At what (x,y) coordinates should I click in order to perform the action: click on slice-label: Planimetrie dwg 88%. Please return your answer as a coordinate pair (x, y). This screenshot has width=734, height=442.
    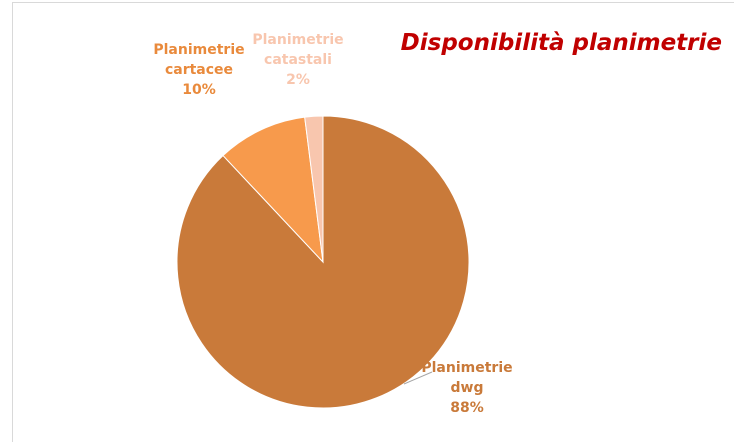
    Looking at the image, I should click on (467, 388).